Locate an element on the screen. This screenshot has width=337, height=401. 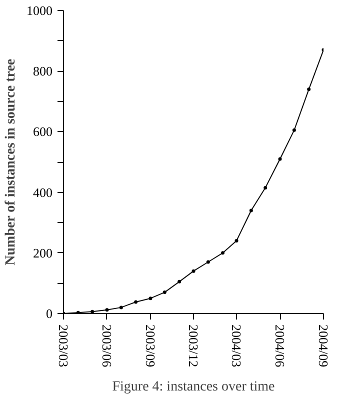
x-tick-label: 2004/09 is located at coordinates (323, 346).